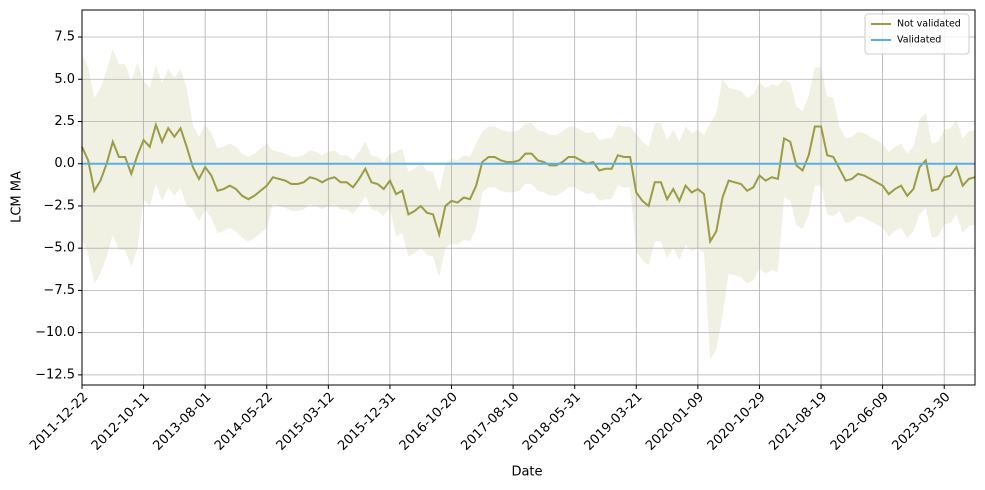  I want to click on y-tick-label: −7.5, so click(59, 290).